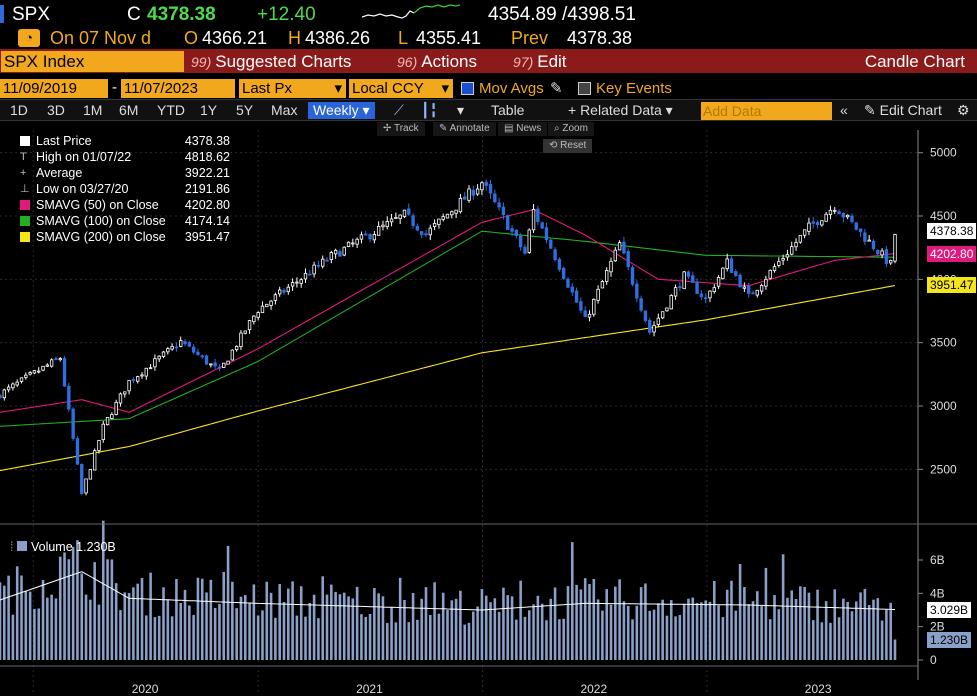 This screenshot has width=977, height=696. What do you see at coordinates (93, 110) in the screenshot?
I see `period-1m: 1M` at bounding box center [93, 110].